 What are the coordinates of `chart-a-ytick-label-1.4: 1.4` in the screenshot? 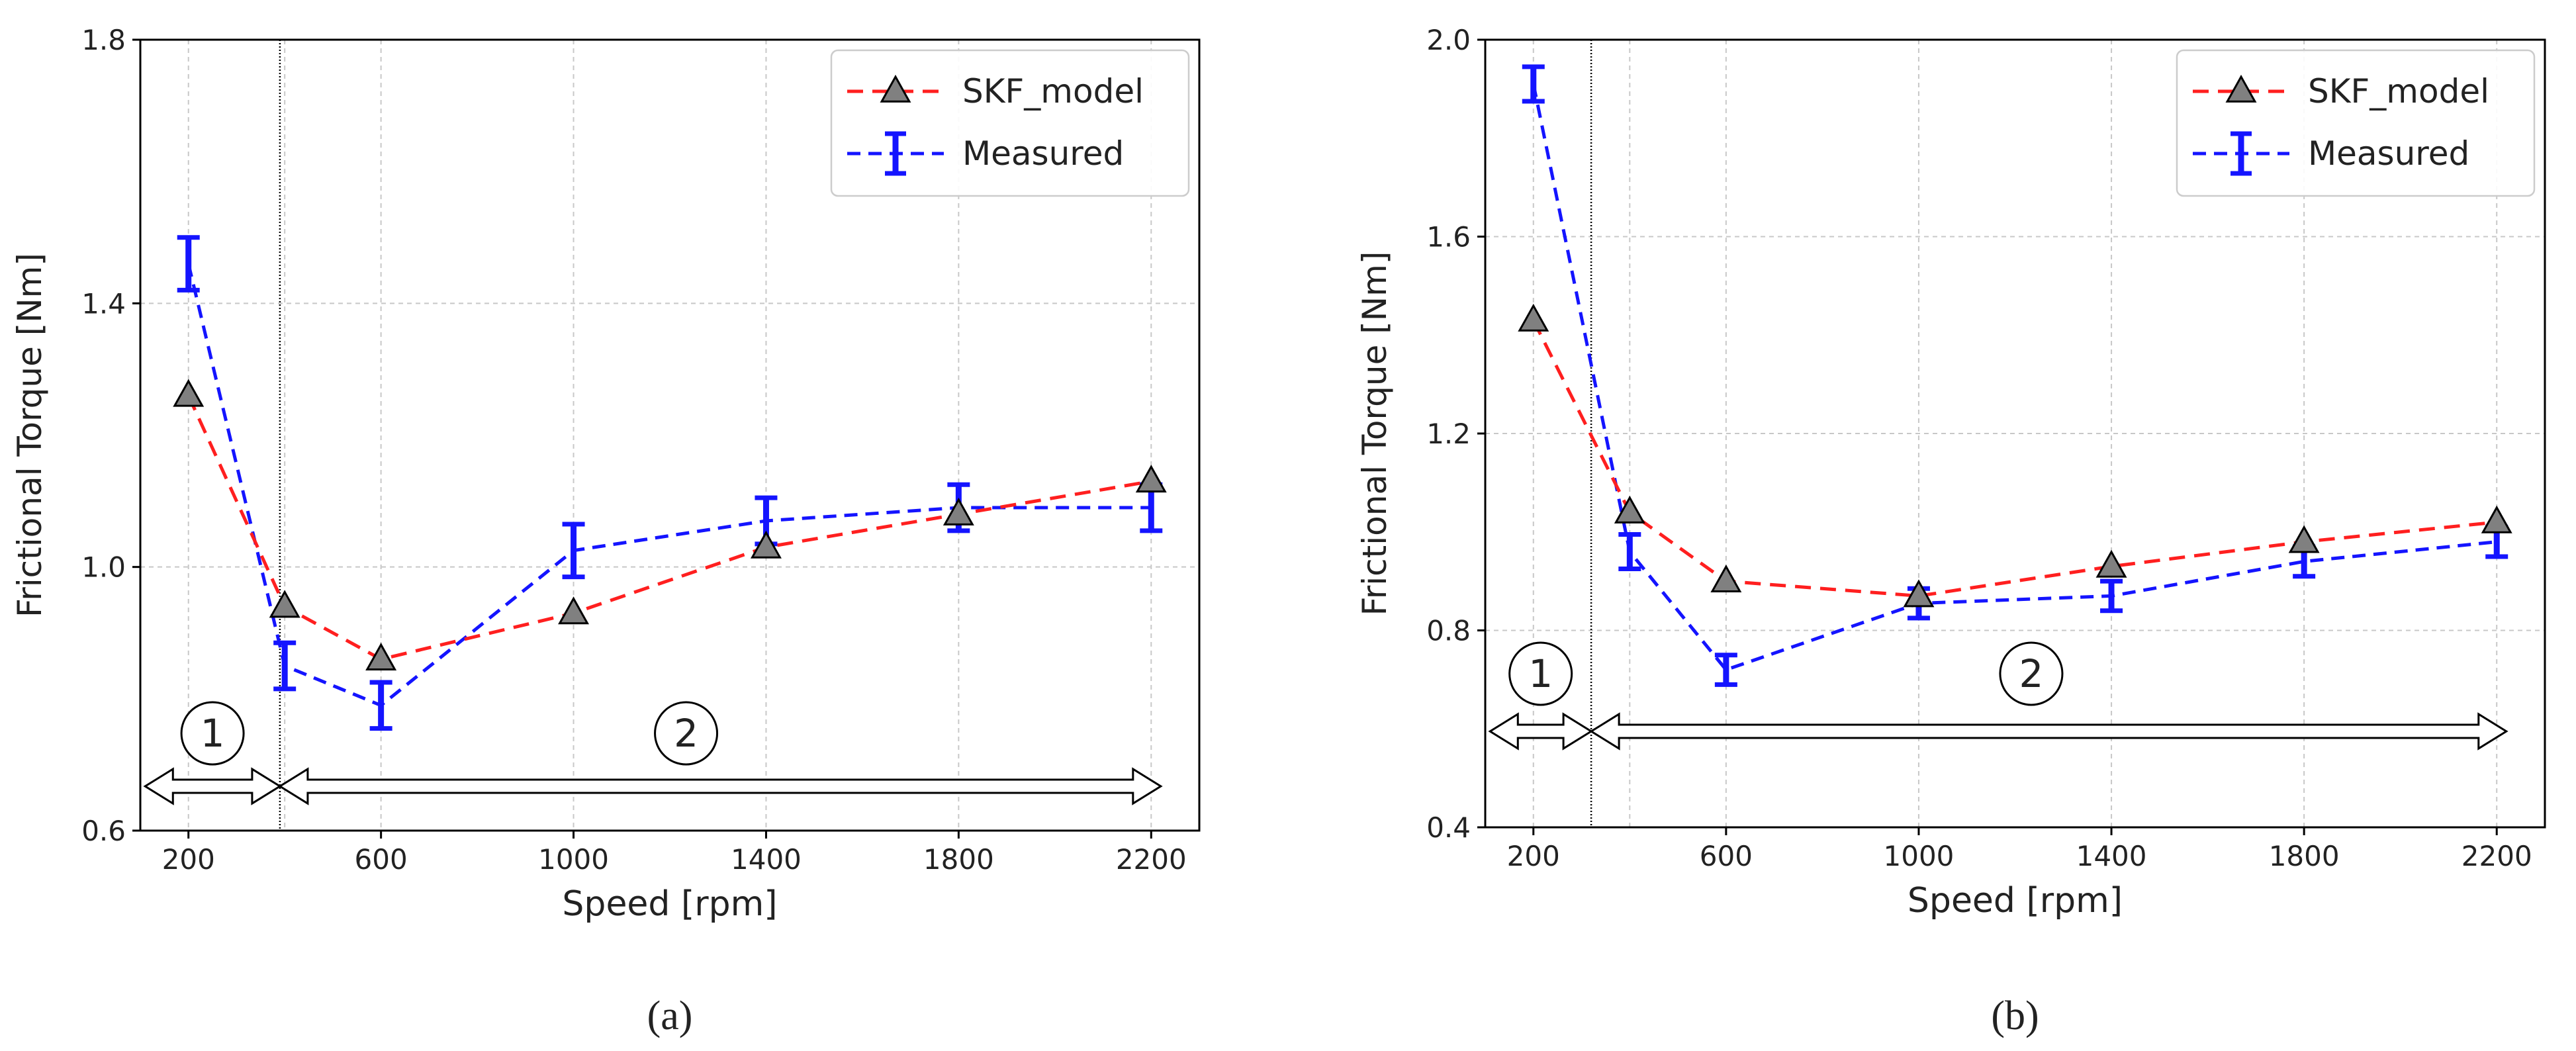 It's located at (103, 303).